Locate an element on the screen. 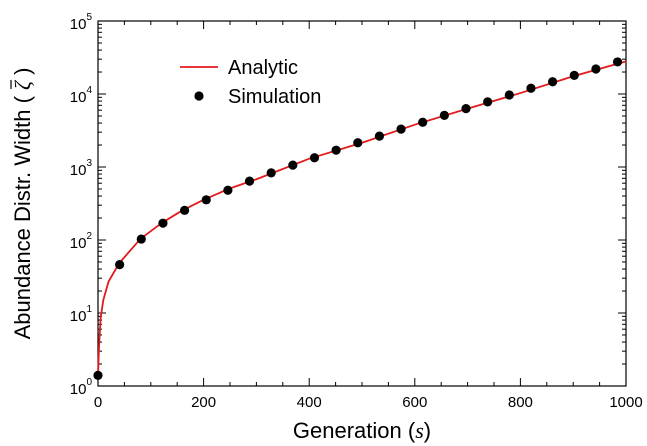 The image size is (647, 446). y-tick-label: 10³ is located at coordinates (81, 168).